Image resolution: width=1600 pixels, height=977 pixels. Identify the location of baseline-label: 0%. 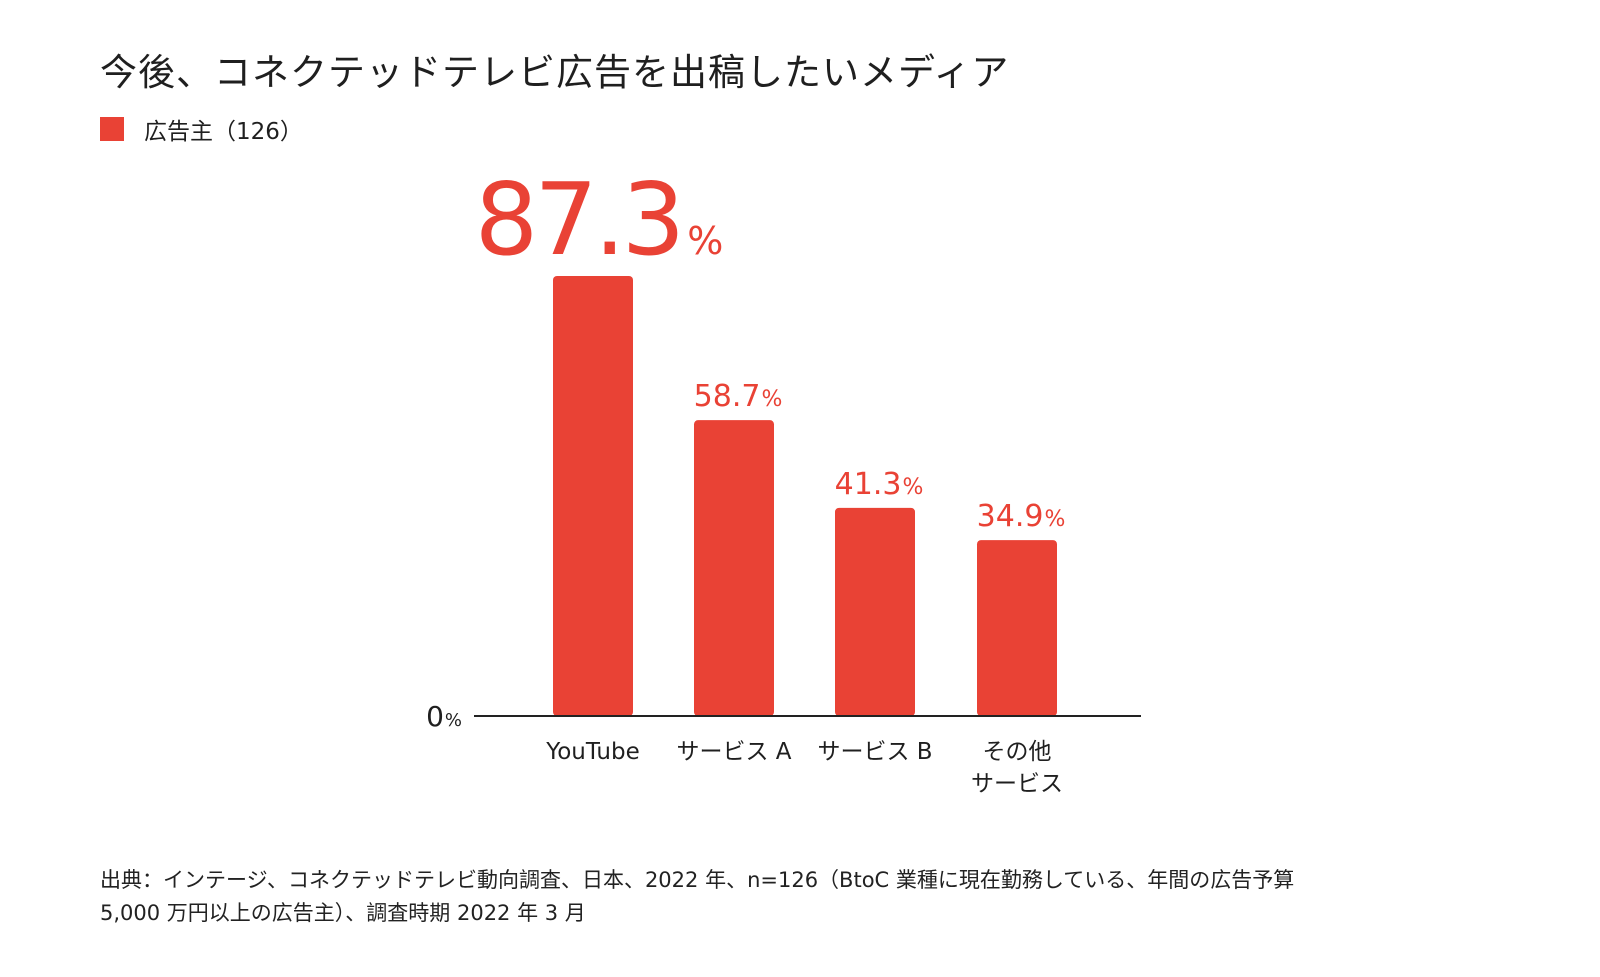
(444, 716).